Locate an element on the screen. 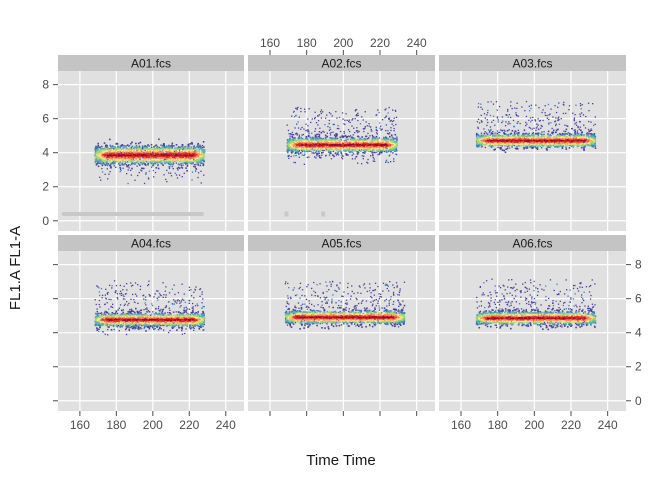 The image size is (672, 480). strip-label: A02.fcs is located at coordinates (341, 64).